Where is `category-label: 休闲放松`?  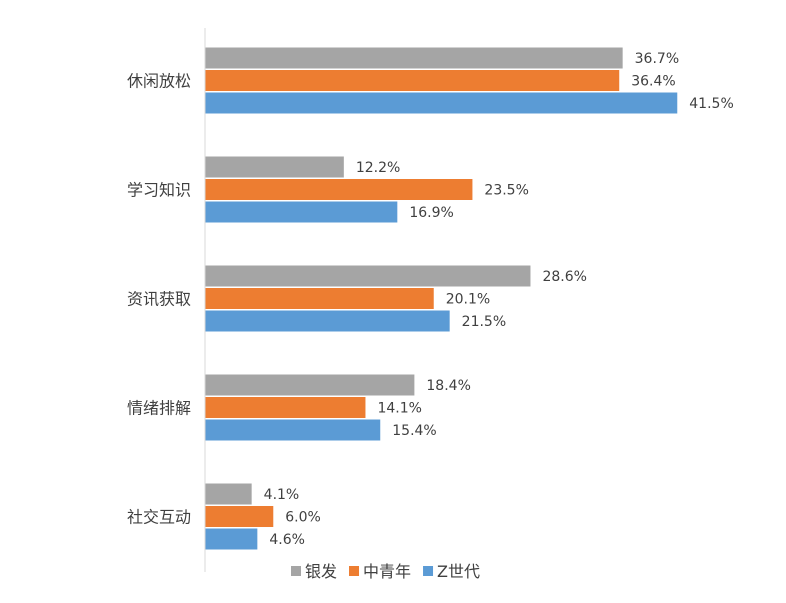
category-label: 休闲放松 is located at coordinates (159, 80).